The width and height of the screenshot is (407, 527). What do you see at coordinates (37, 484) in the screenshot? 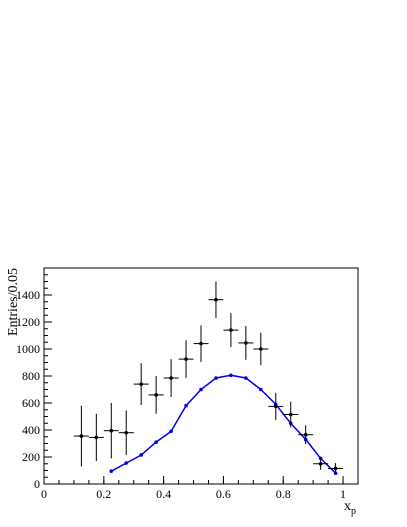
I see `y-tick-label: 0` at bounding box center [37, 484].